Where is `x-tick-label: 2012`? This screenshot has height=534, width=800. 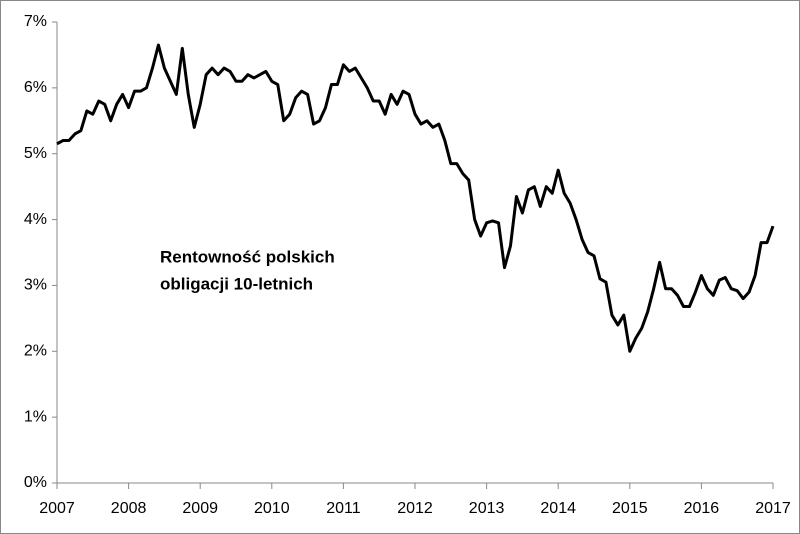 x-tick-label: 2012 is located at coordinates (415, 508).